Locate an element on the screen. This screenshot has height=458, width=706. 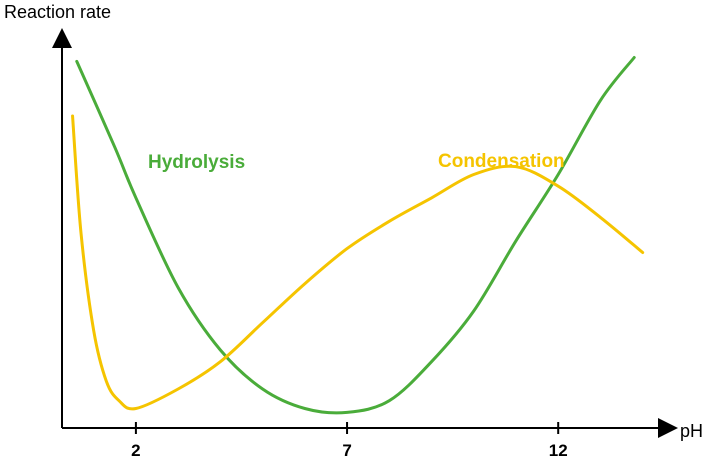
x-tick-label: 12 is located at coordinates (558, 449).